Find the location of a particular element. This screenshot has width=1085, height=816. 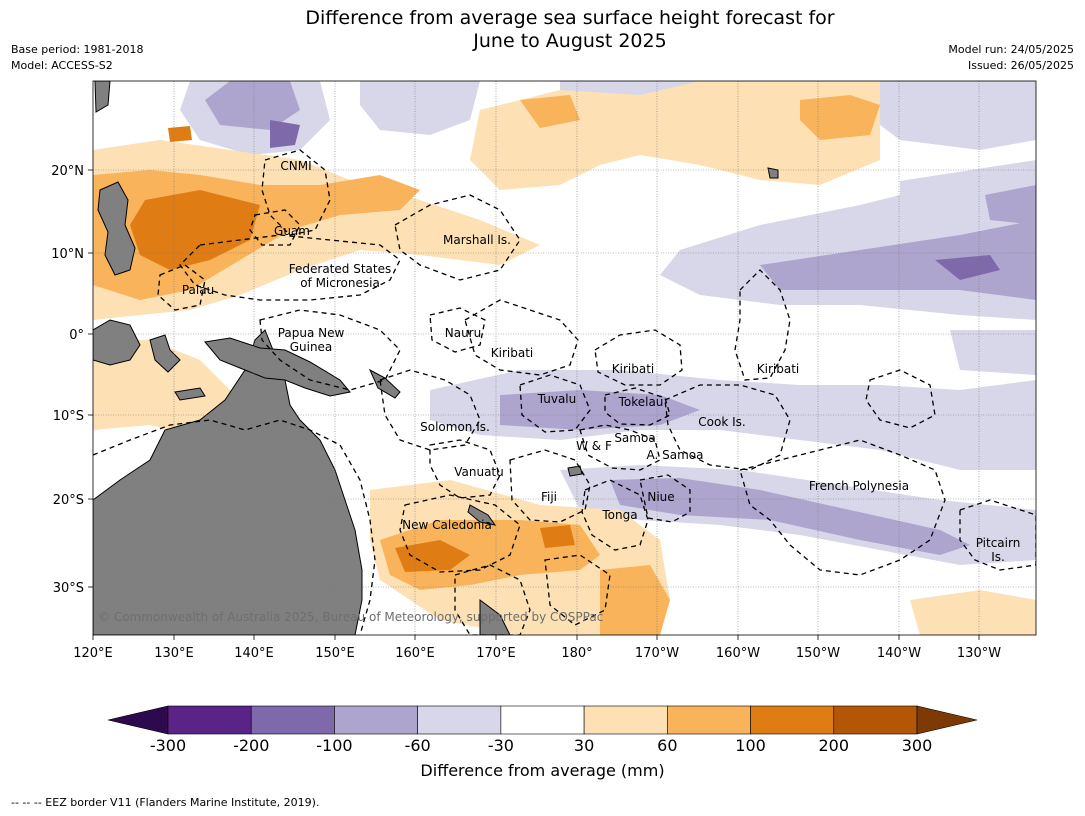

region-label-guam: Guam is located at coordinates (292, 231).